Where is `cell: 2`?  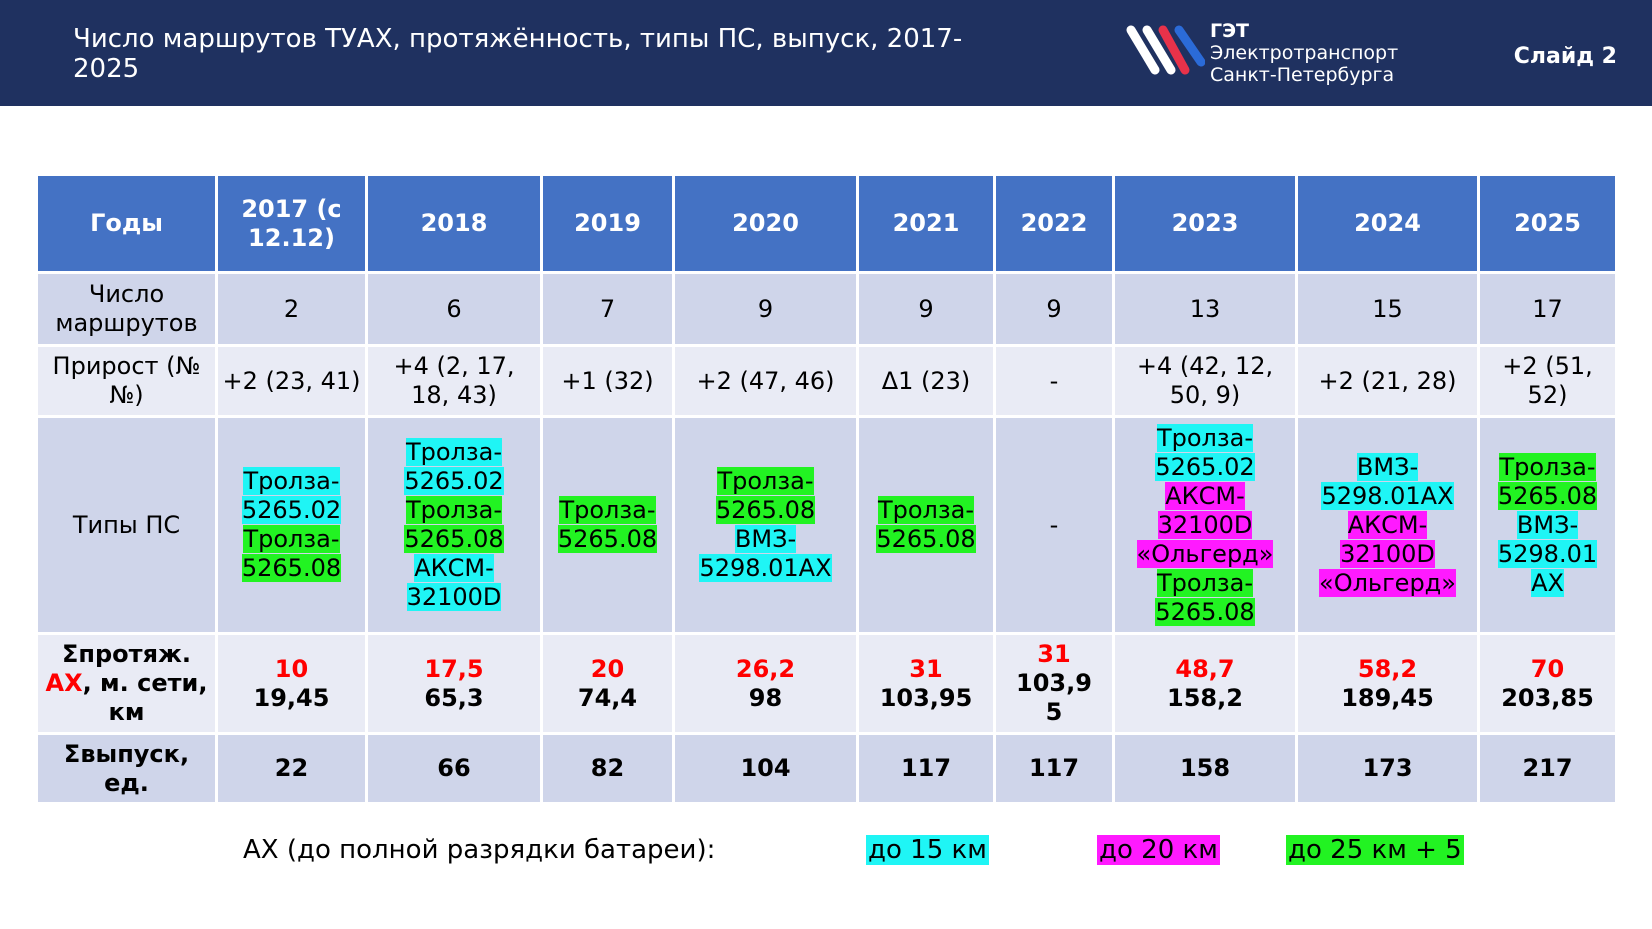
cell: 2 is located at coordinates (291, 309).